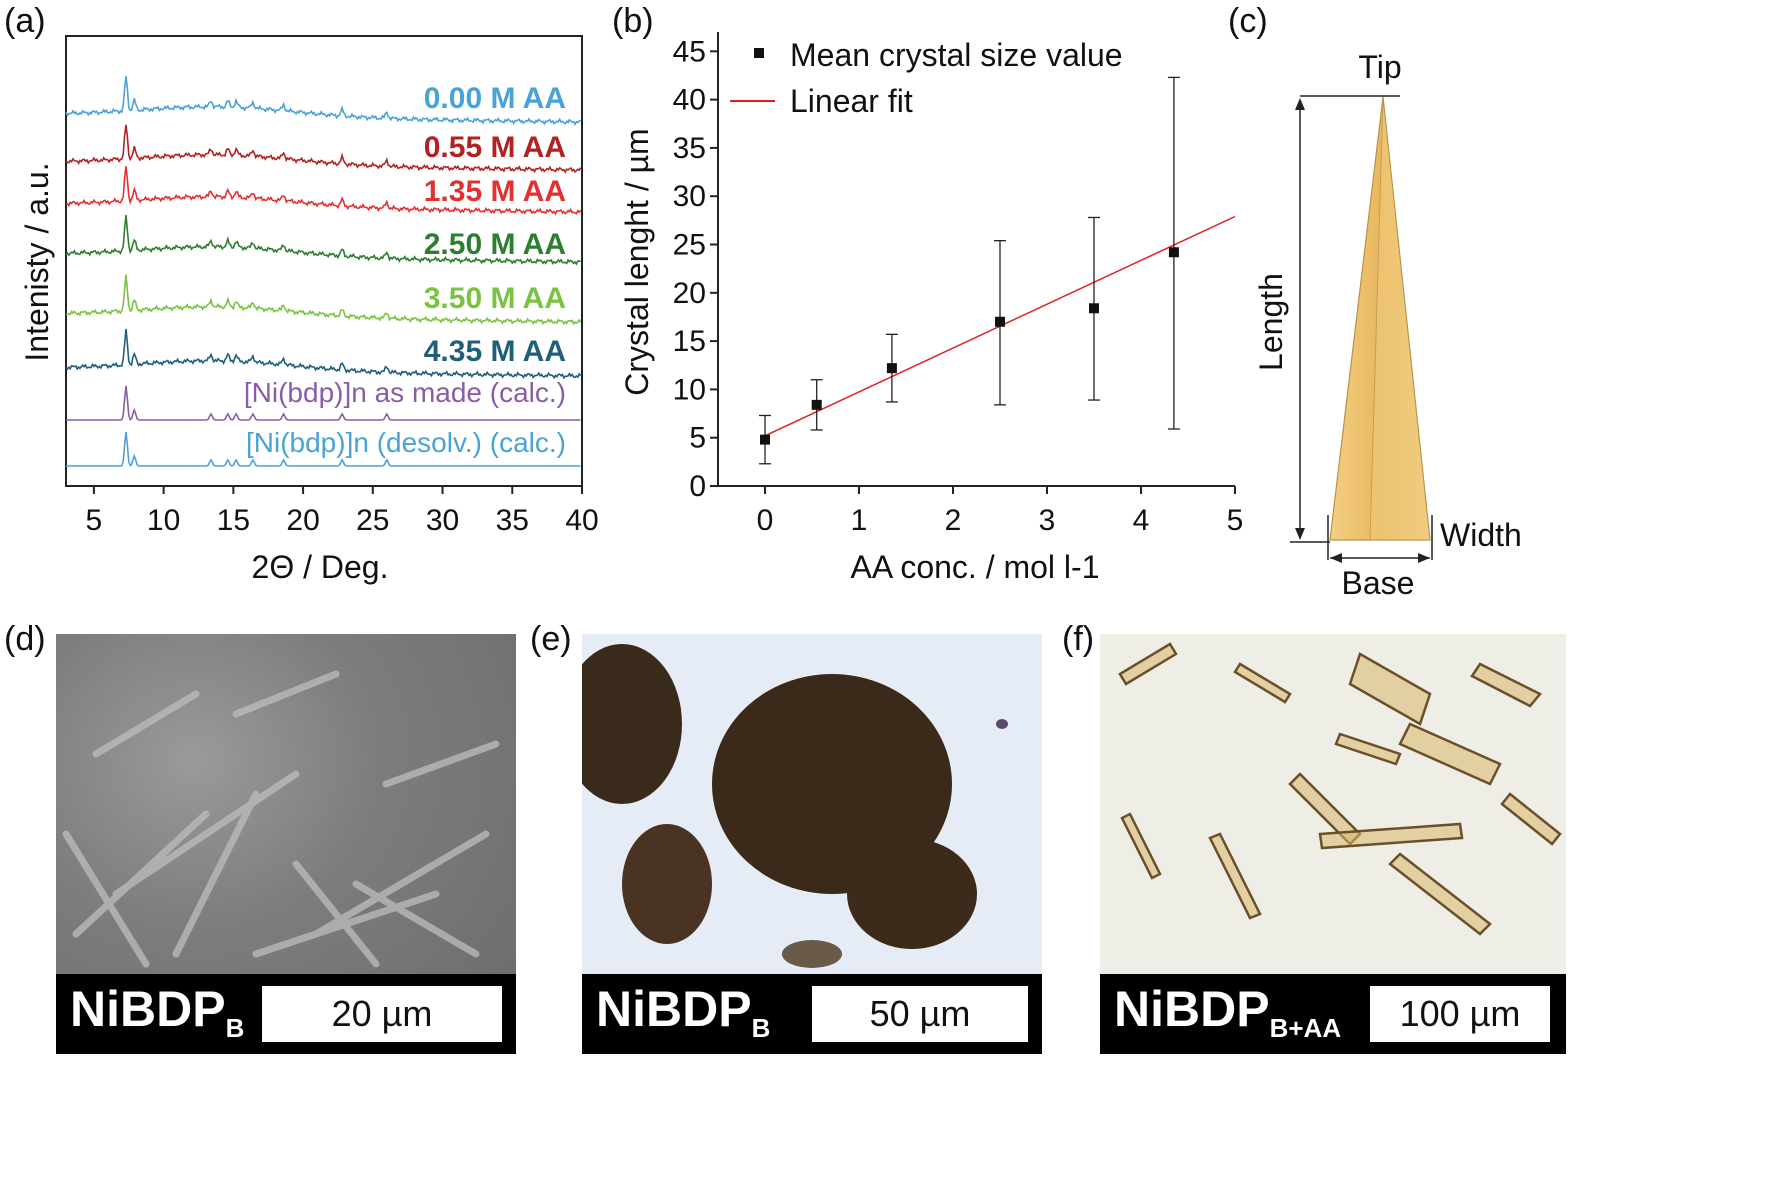 This screenshot has width=1773, height=1198. Describe the element at coordinates (1400, 318) in the screenshot. I see `crystal-face` at that location.